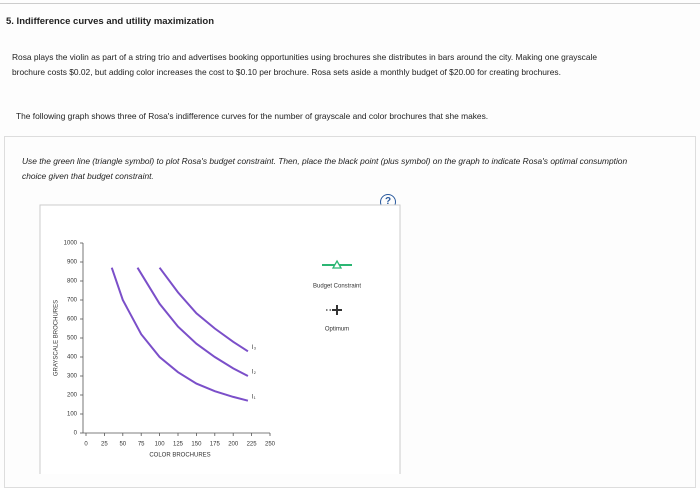  Describe the element at coordinates (122, 445) in the screenshot. I see `x-tick-label: 50` at that location.